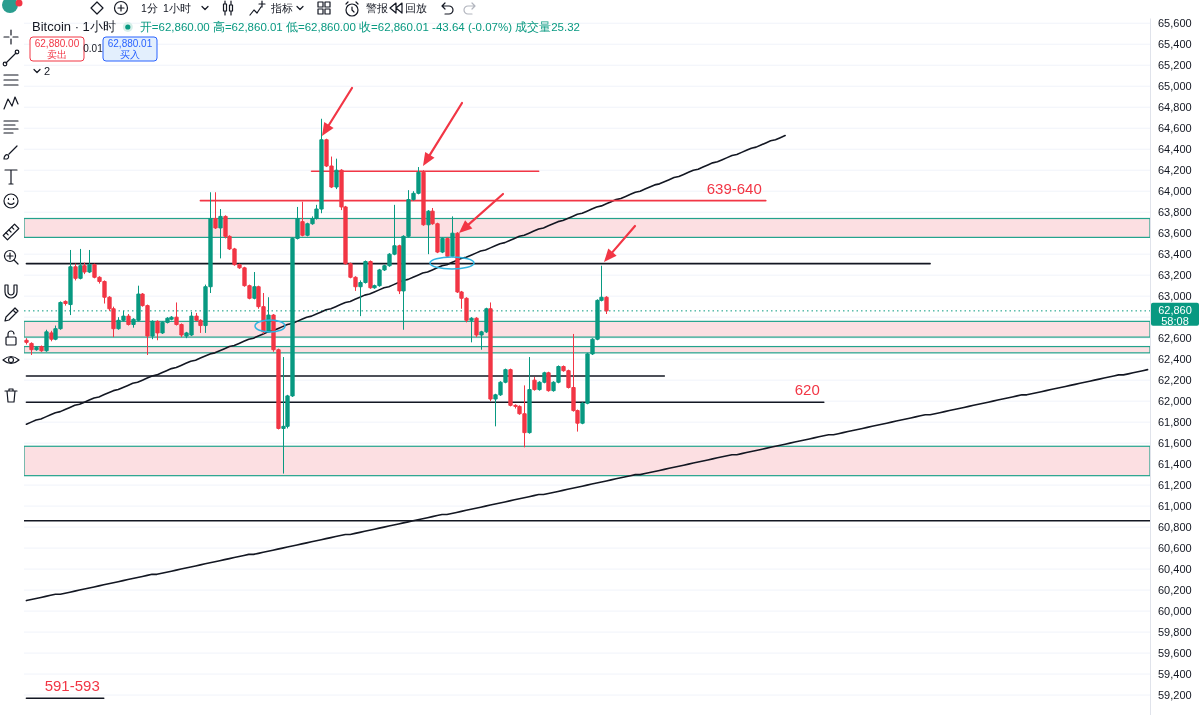  I want to click on text: 1小时, so click(177, 8).